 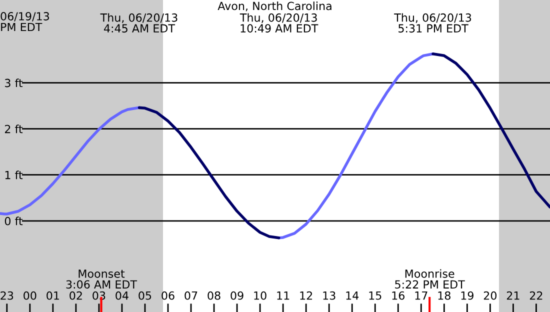 What do you see at coordinates (398, 295) in the screenshot?
I see `x-tick-label: 16` at bounding box center [398, 295].